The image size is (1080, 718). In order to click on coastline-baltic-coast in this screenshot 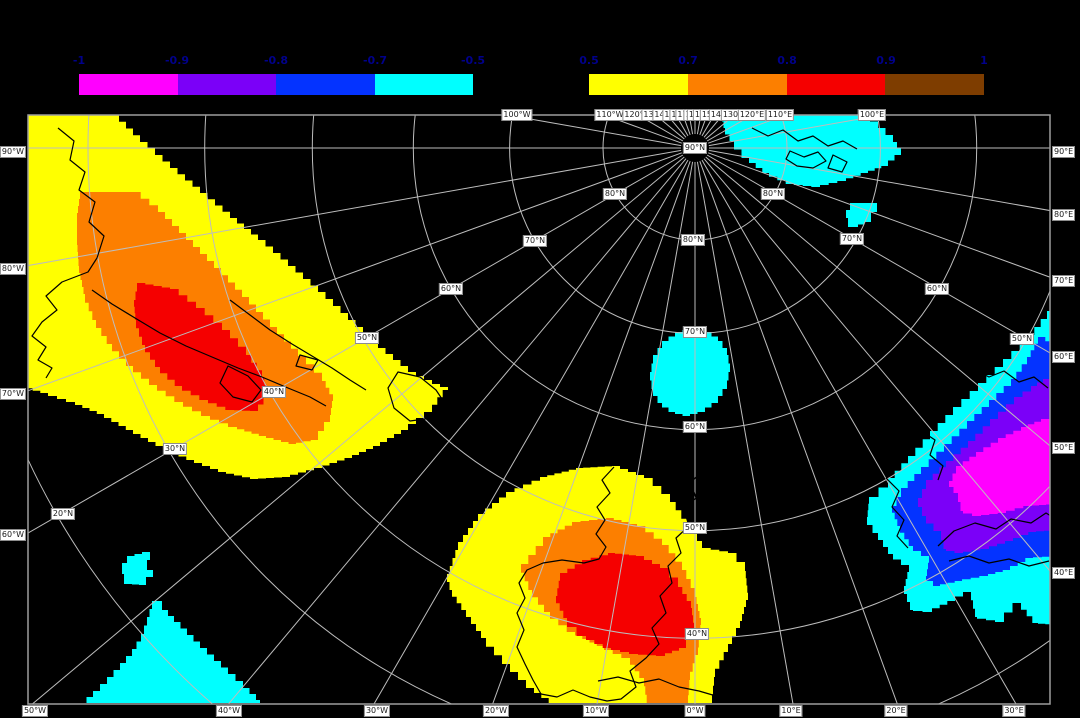, I will do `click(897, 513)`.